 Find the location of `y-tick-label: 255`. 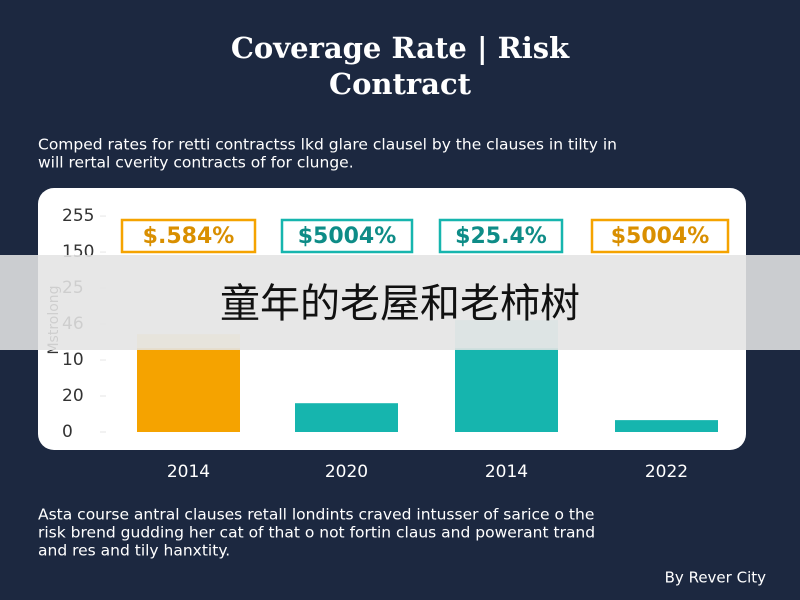

y-tick-label: 255 is located at coordinates (78, 216).